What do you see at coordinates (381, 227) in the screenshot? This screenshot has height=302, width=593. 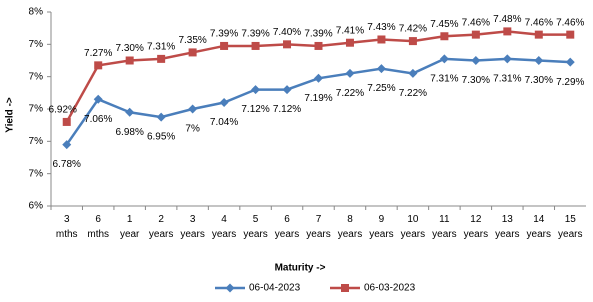 I see `x-tick-label: 9 years` at bounding box center [381, 227].